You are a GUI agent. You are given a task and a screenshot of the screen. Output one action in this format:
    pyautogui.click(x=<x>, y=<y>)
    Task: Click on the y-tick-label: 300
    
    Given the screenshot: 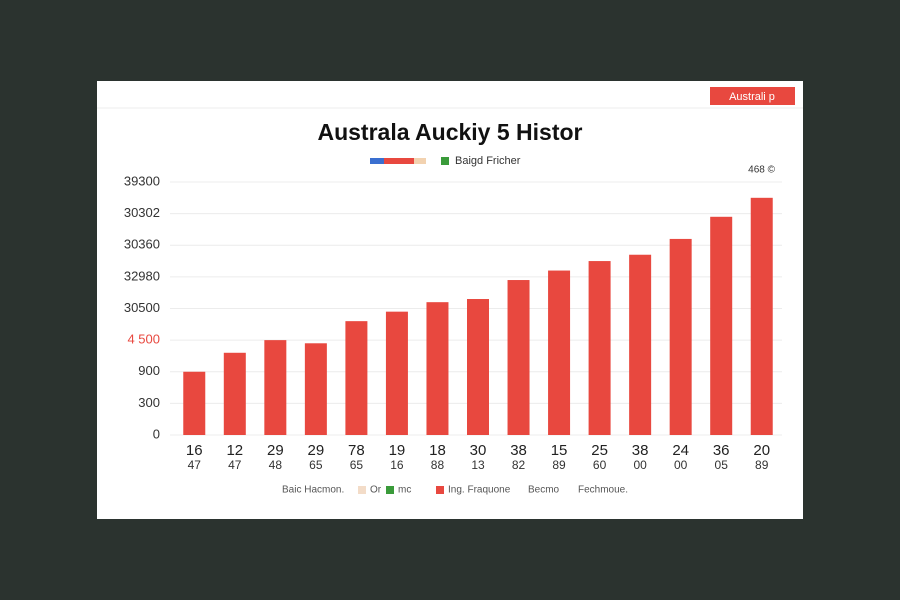 What is the action you would take?
    pyautogui.click(x=149, y=402)
    